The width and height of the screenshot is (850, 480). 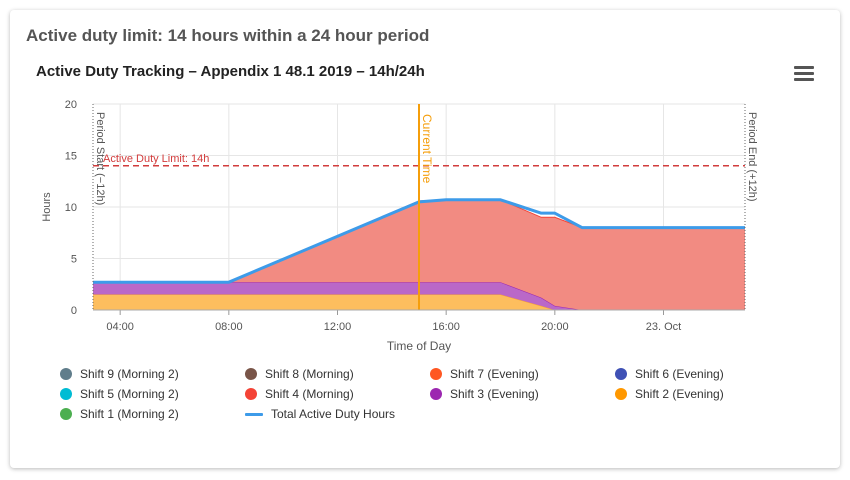 I want to click on legend-label: Shift 7 (Evening), so click(x=494, y=374).